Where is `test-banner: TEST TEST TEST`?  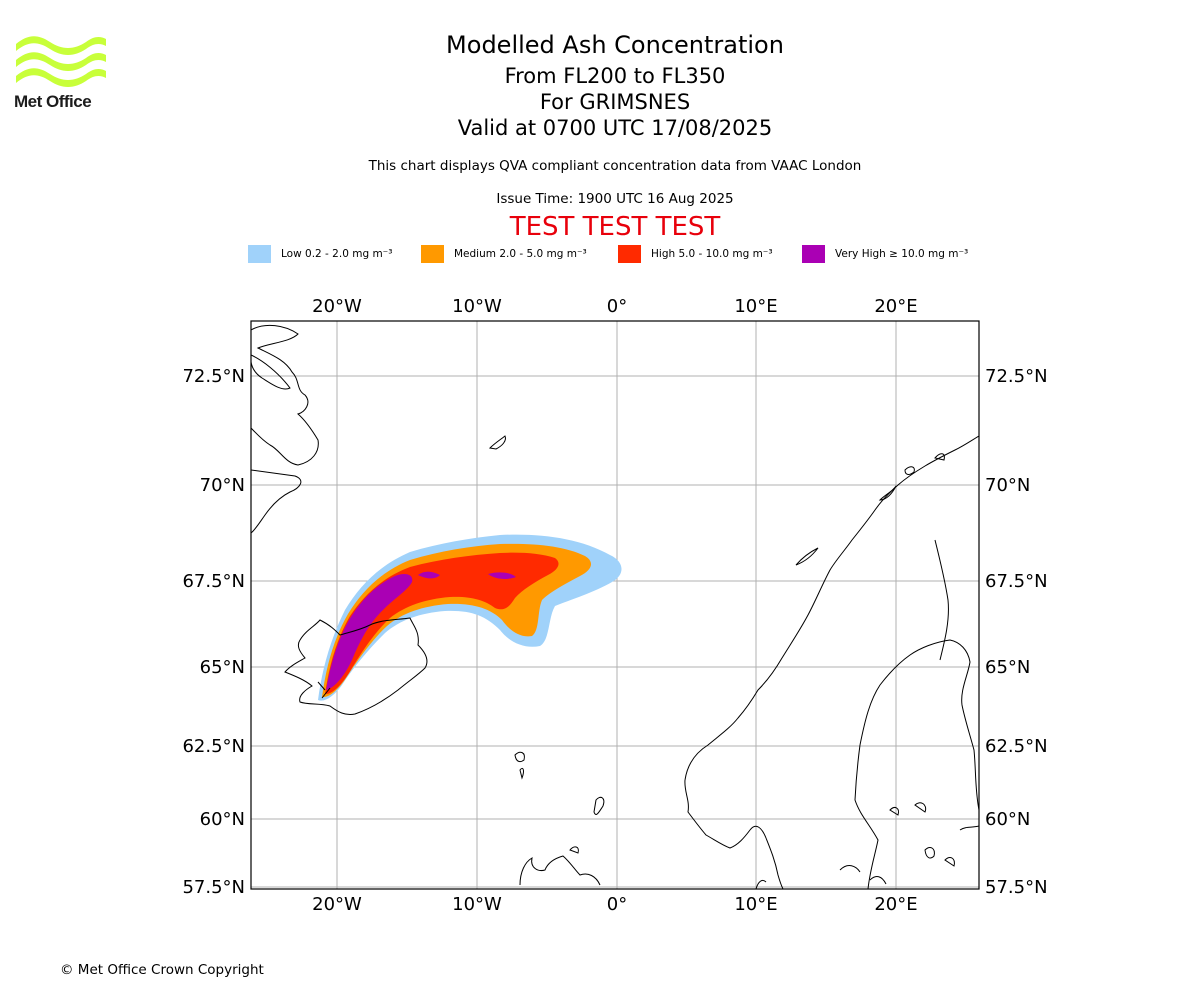 test-banner: TEST TEST TEST is located at coordinates (615, 227).